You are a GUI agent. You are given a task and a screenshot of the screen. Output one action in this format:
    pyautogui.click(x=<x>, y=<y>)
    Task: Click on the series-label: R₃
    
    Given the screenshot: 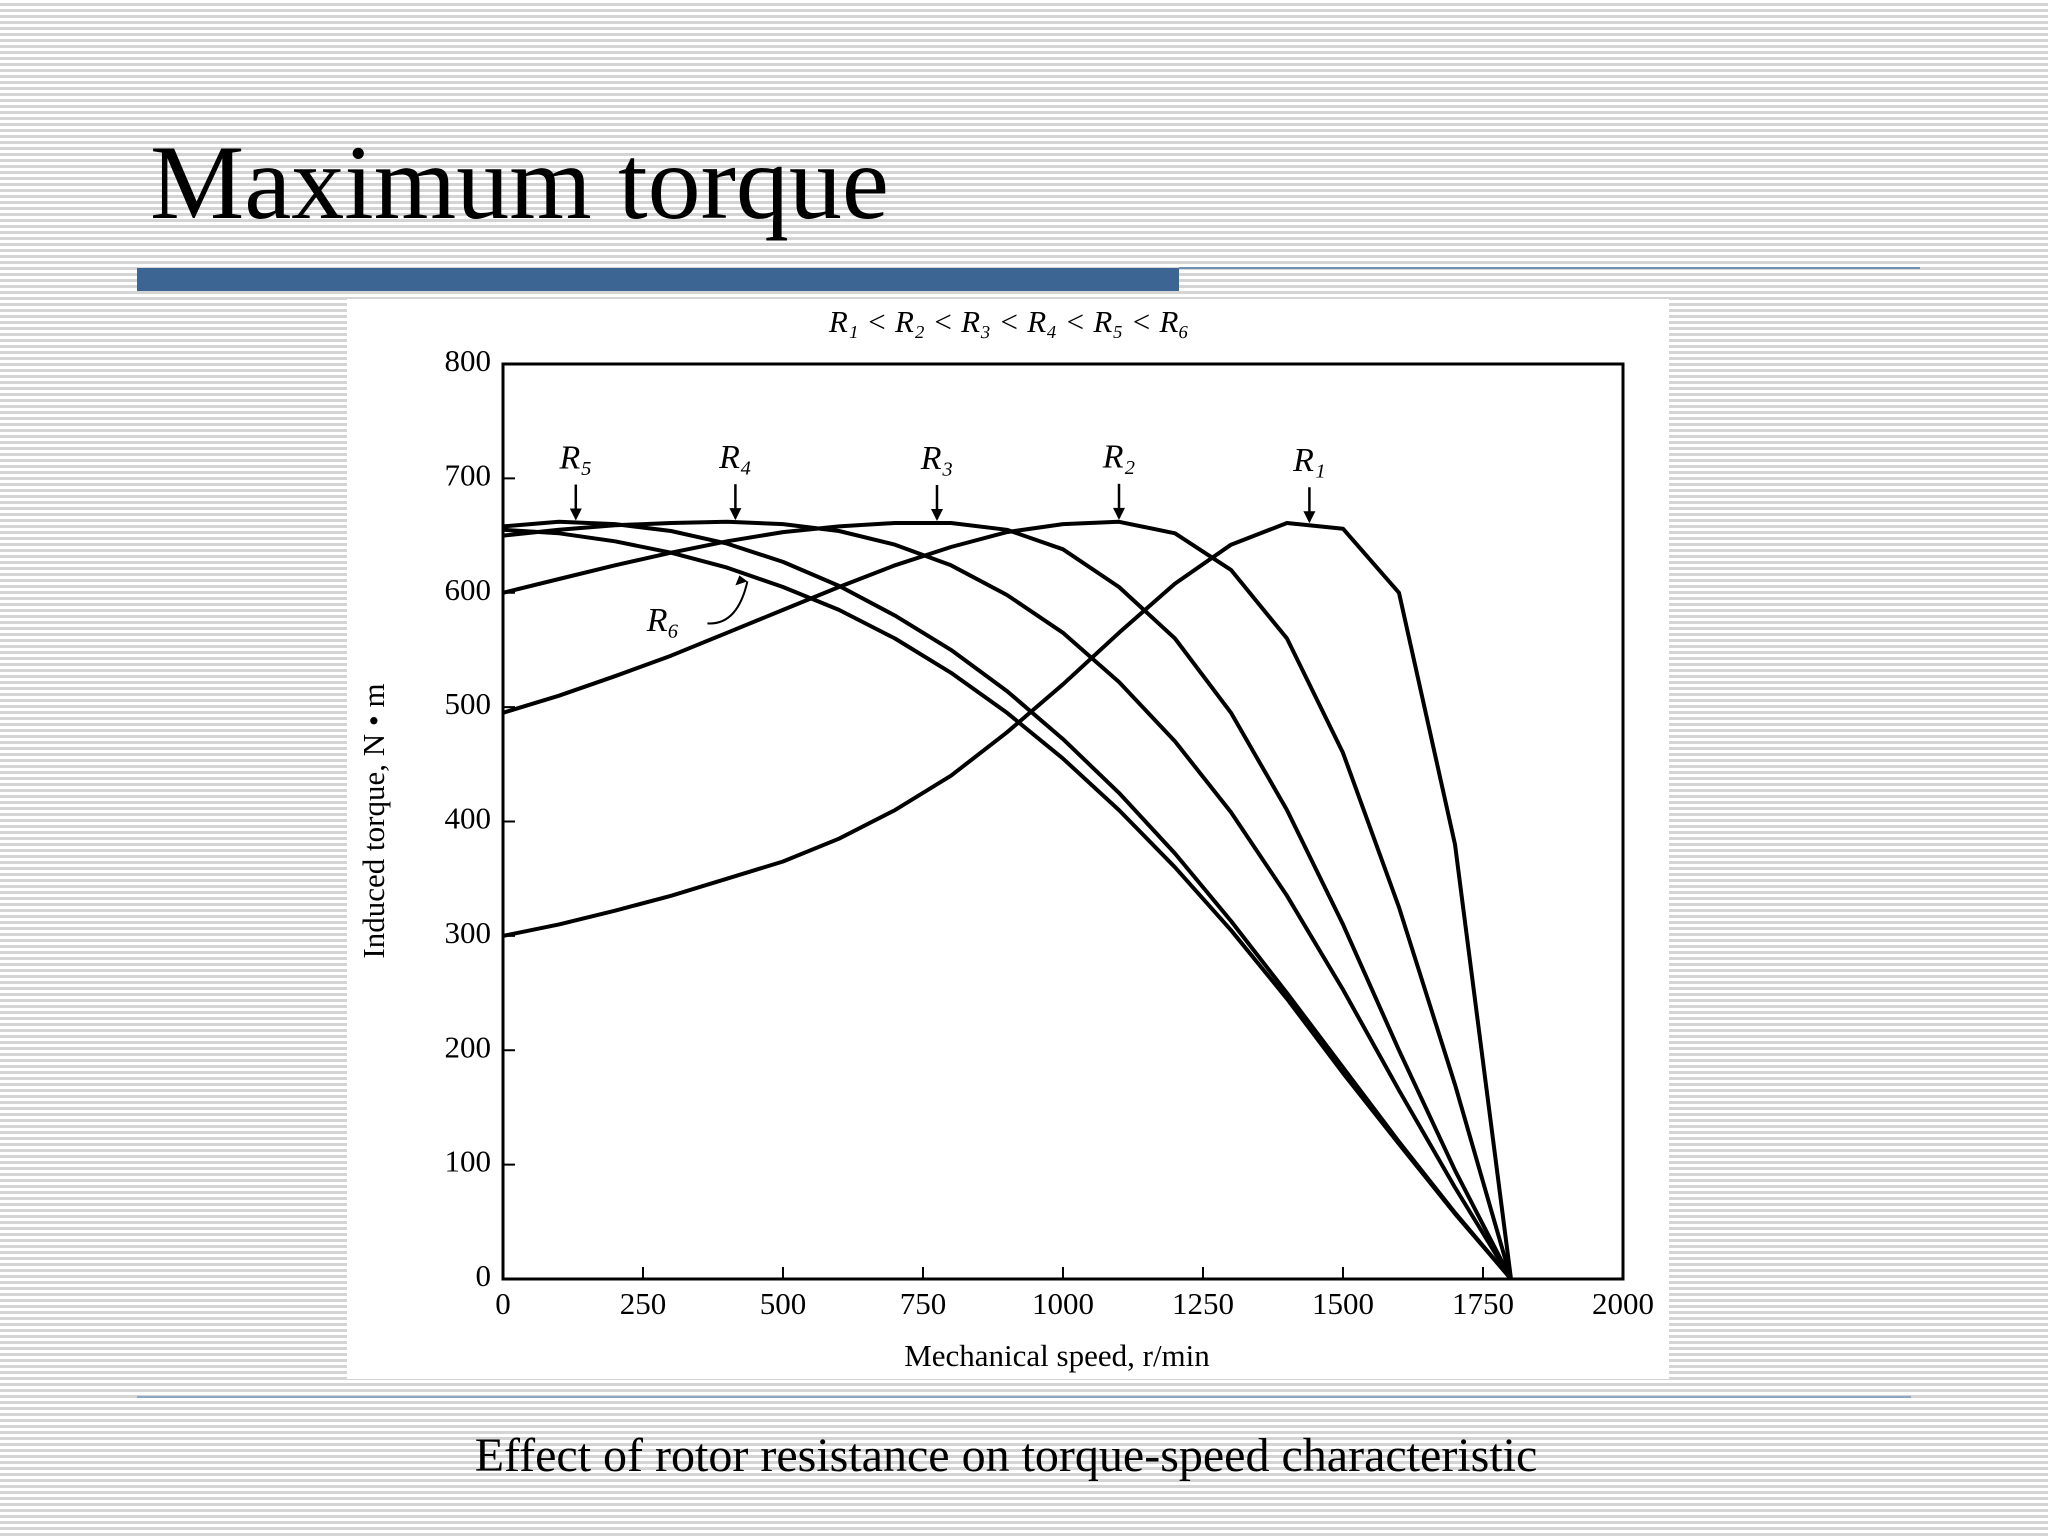 What is the action you would take?
    pyautogui.click(x=937, y=458)
    